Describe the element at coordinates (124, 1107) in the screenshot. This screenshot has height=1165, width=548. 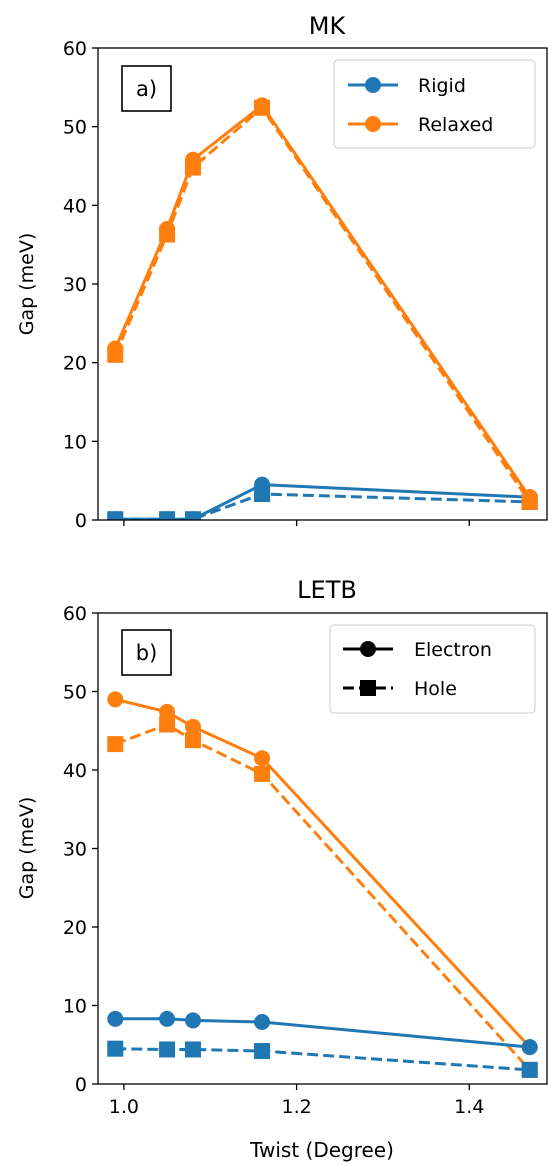
I see `x-tick-label: 1.0` at that location.